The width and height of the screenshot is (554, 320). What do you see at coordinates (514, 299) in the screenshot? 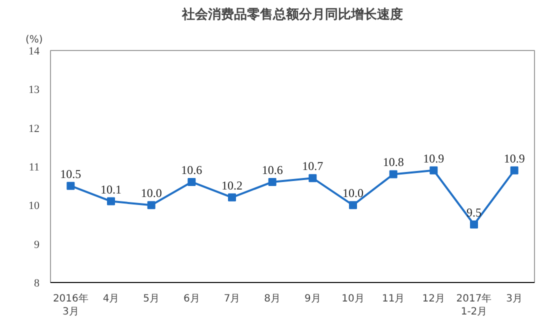
I see `x-tick-label: 3月` at bounding box center [514, 299].